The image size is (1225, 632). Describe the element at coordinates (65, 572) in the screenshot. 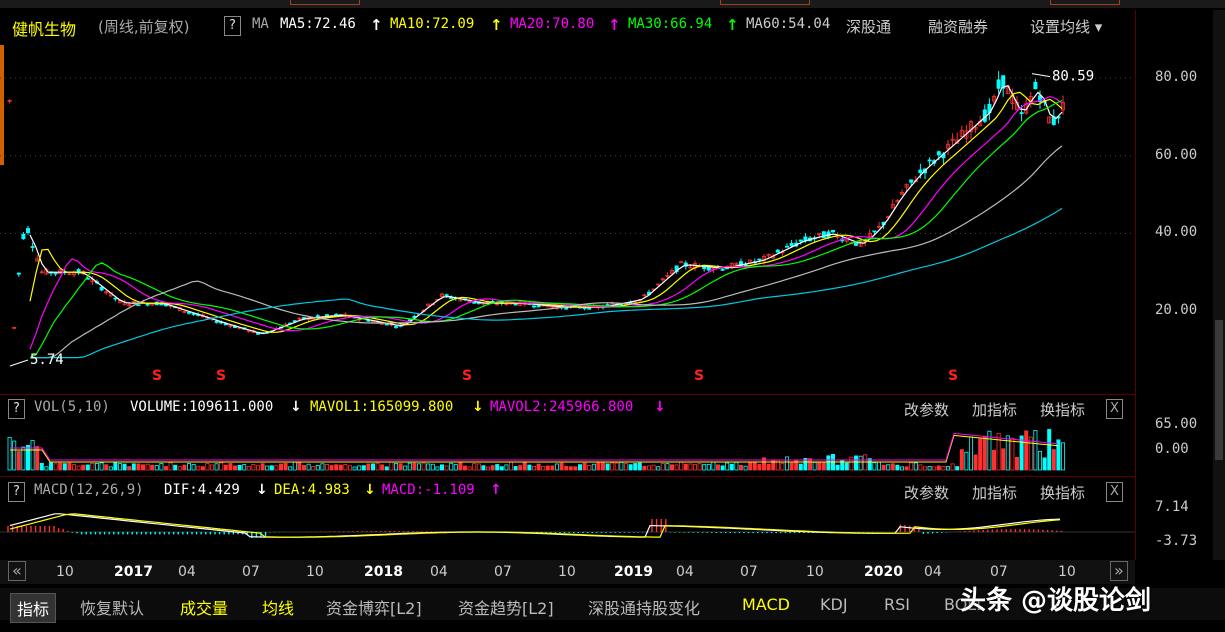

I see `time-tick-label: 10` at that location.